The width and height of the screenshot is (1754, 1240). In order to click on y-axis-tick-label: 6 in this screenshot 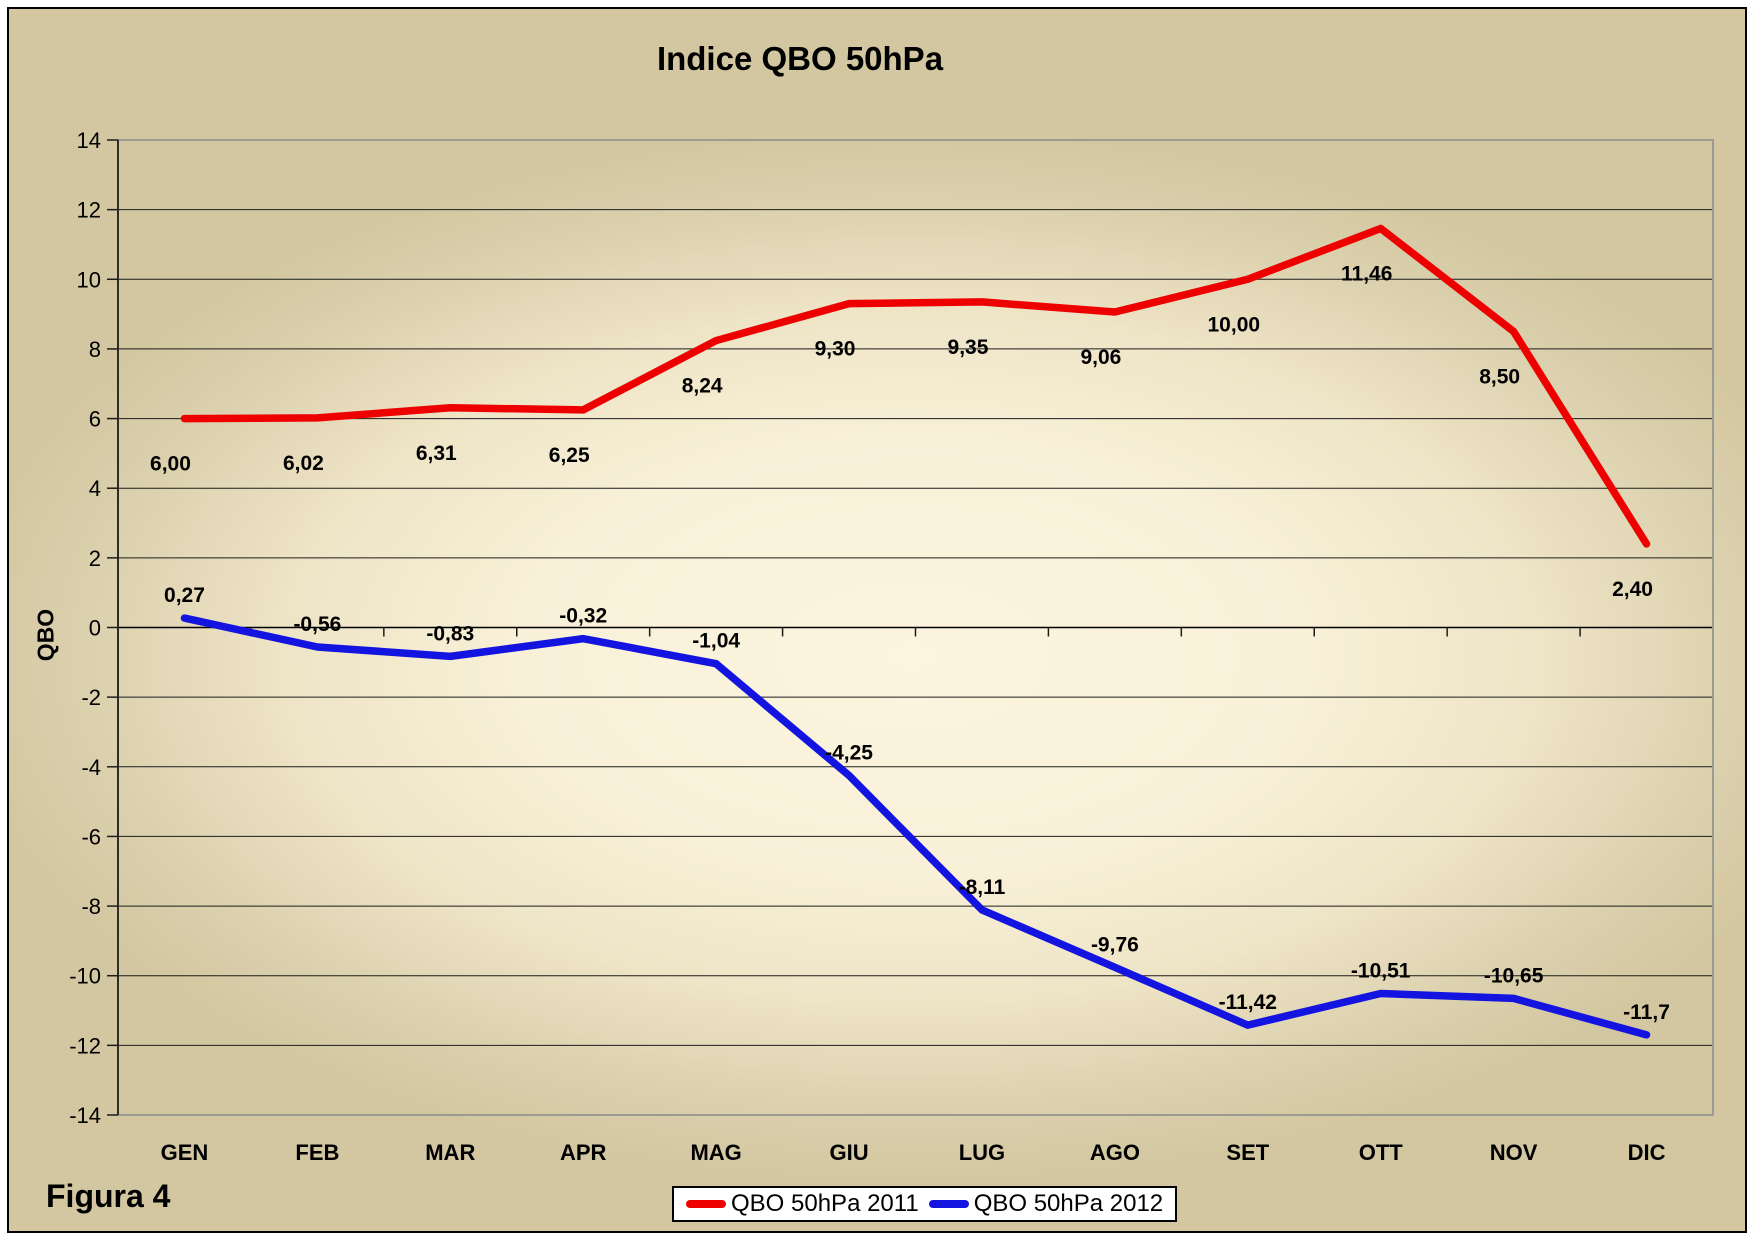, I will do `click(95, 419)`.